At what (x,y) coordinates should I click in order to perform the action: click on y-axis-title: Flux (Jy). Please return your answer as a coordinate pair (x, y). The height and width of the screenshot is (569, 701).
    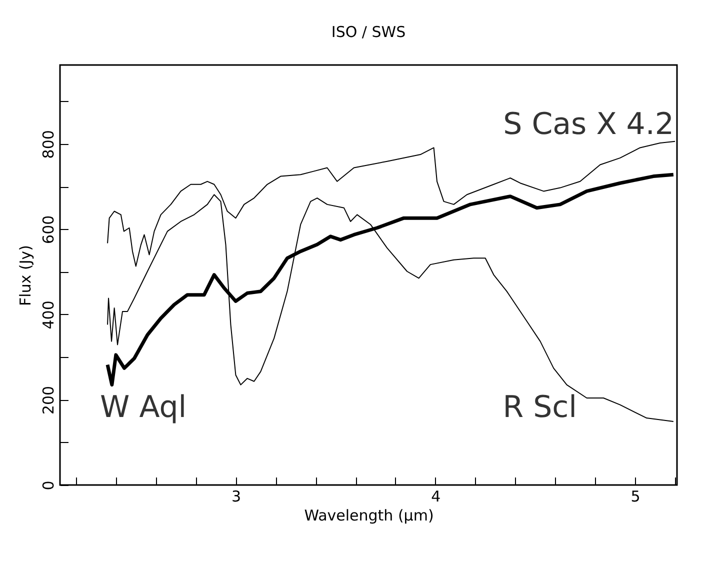
    Looking at the image, I should click on (25, 275).